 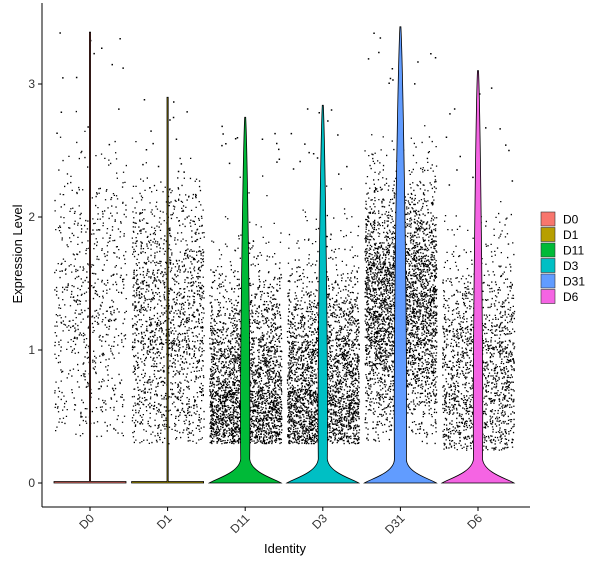 I want to click on violin-D11, so click(x=245, y=300).